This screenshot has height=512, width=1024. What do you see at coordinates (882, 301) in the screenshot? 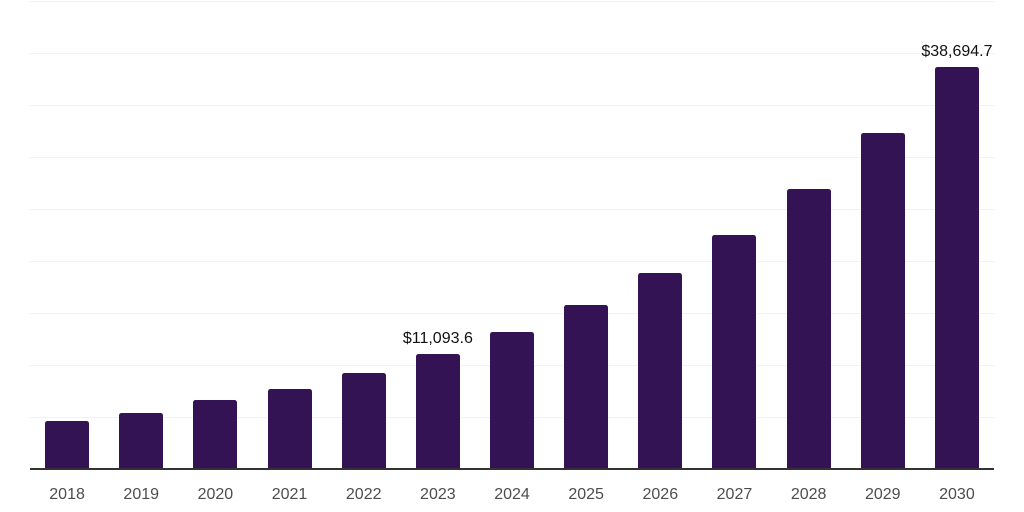
I see `bar-2029` at bounding box center [882, 301].